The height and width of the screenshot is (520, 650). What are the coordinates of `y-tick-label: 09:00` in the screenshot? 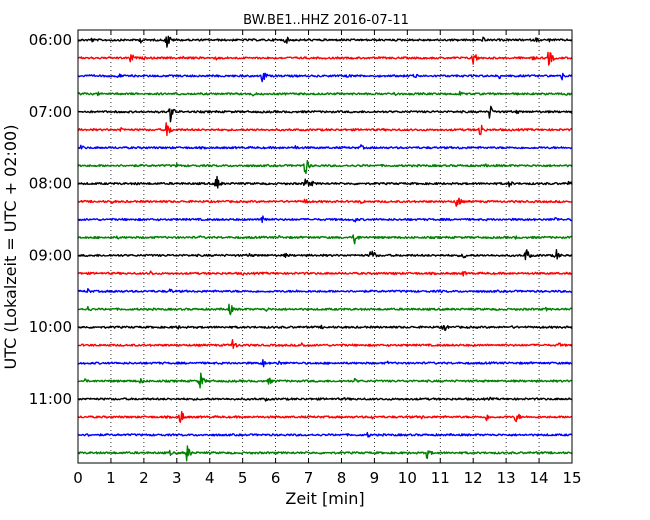 It's located at (50, 255).